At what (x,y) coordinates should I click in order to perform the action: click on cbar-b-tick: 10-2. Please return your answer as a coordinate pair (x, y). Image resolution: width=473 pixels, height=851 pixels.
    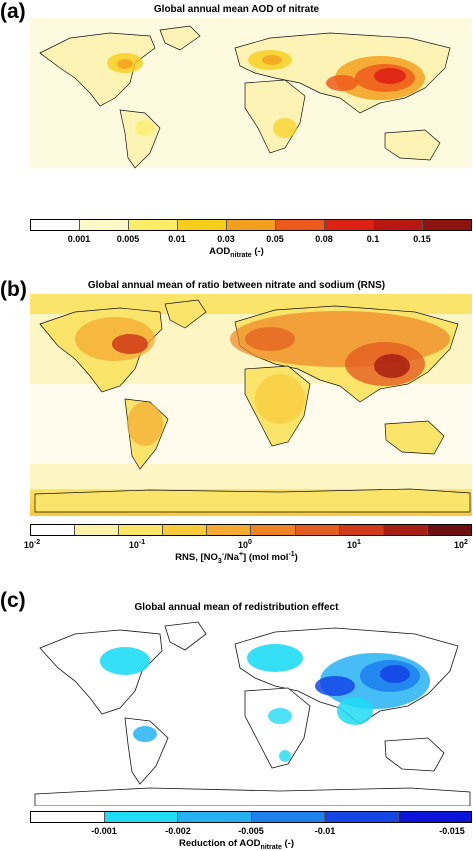
    Looking at the image, I should click on (32, 544).